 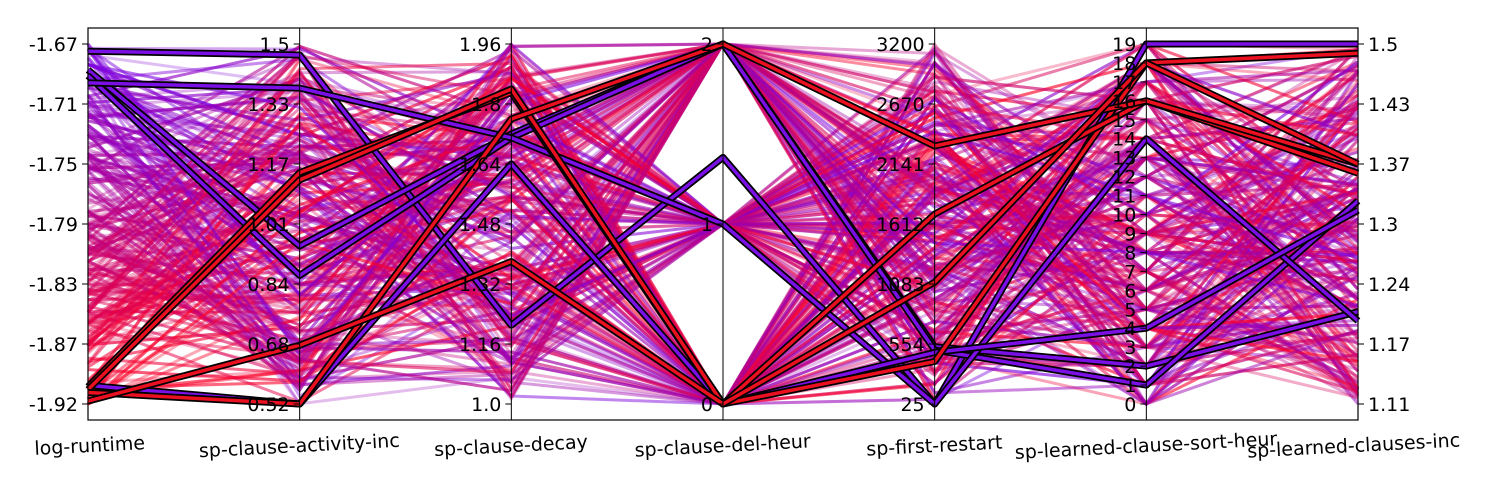 I want to click on tick-label: 1083, so click(x=900, y=285).